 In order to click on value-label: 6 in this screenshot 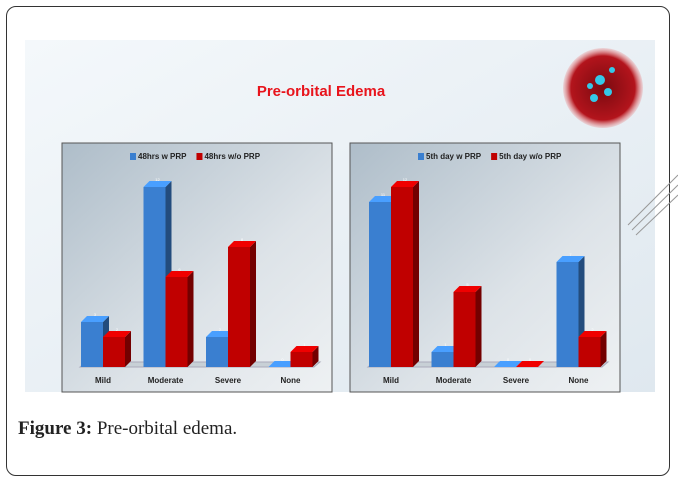, I will do `click(179, 269)`.